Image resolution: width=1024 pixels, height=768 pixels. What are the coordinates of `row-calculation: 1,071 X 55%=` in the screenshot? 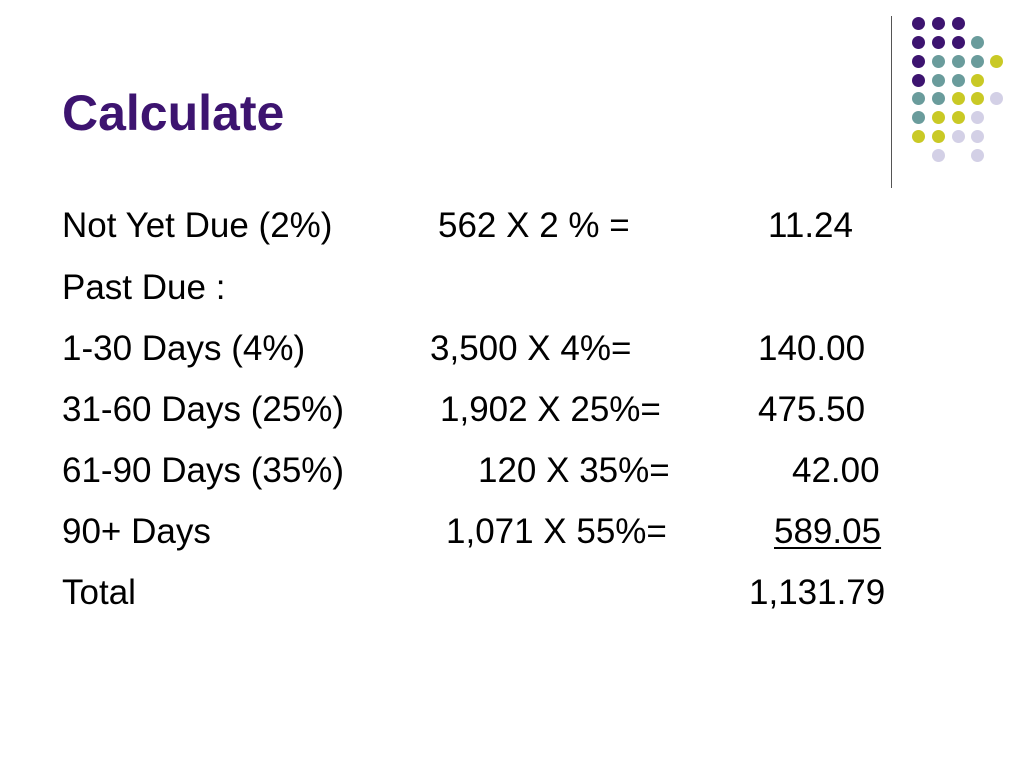 It's located at (556, 531).